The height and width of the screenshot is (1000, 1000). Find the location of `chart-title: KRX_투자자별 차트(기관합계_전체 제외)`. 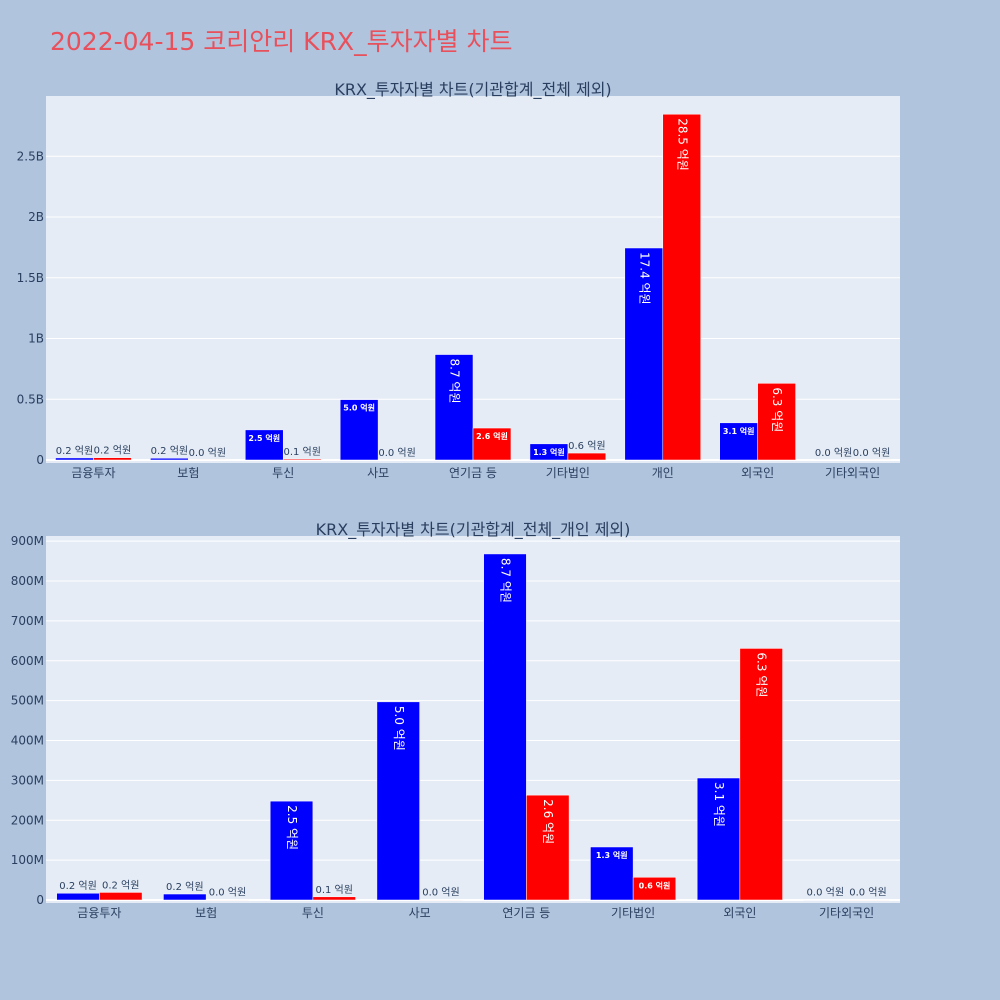

chart-title: KRX_투자자별 차트(기관합계_전체 제외) is located at coordinates (472, 90).